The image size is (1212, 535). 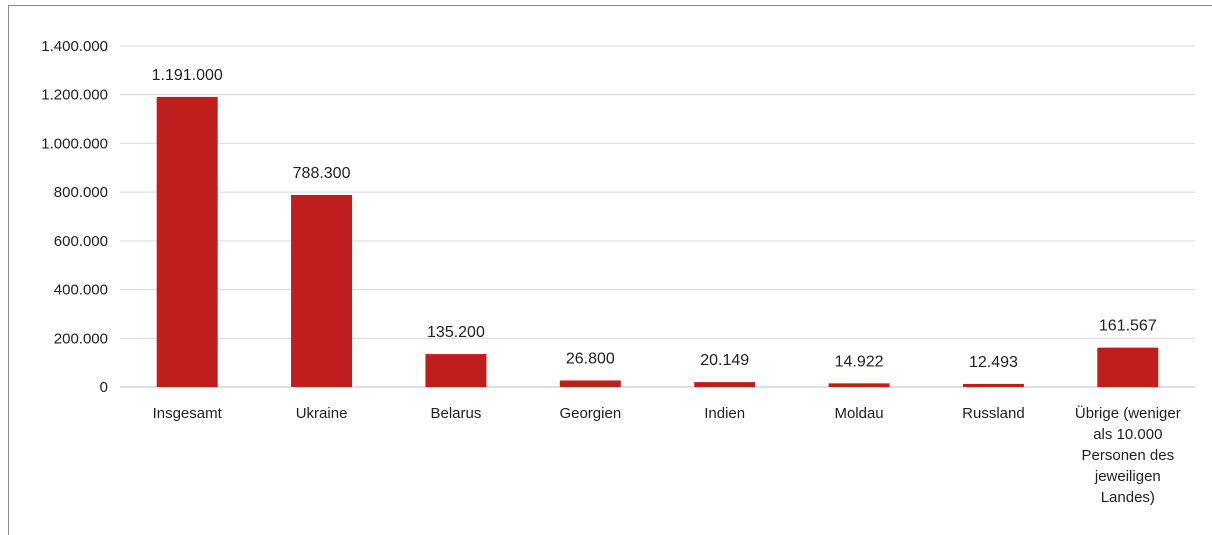 I want to click on category-label-line: als 10.000, so click(x=1127, y=434).